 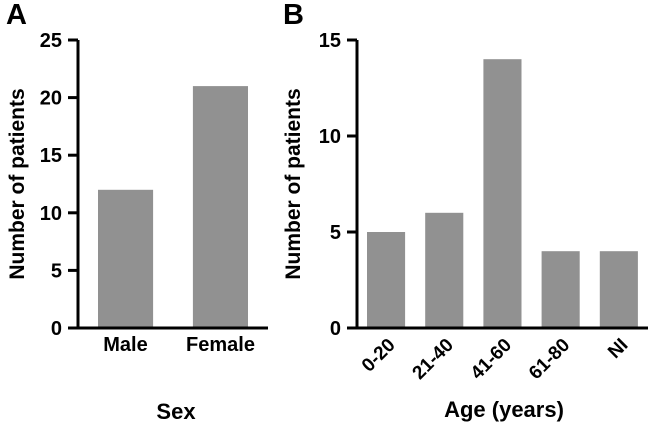 I want to click on y-tick-label: 20, so click(x=51, y=99).